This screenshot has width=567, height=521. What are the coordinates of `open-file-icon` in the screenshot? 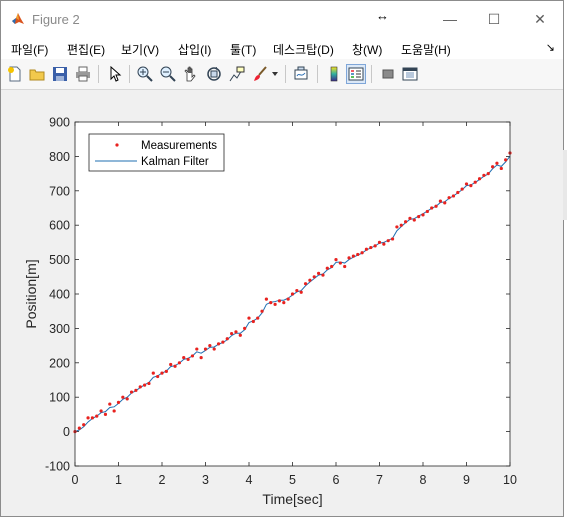 It's located at (37, 74).